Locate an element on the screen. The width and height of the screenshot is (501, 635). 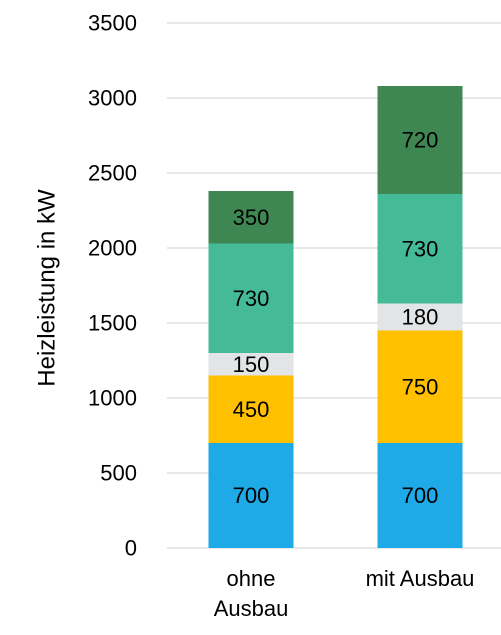
x-axis-ticks: ohne Ausbau mit Ausbau is located at coordinates (344, 593).